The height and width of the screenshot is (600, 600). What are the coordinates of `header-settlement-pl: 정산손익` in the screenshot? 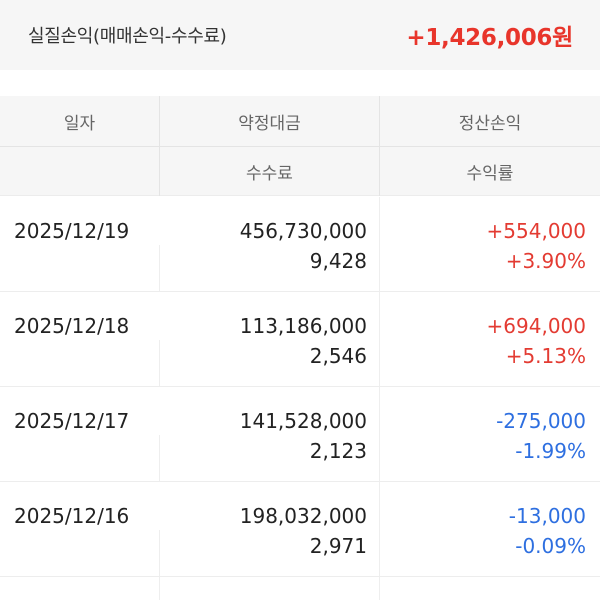 It's located at (490, 123).